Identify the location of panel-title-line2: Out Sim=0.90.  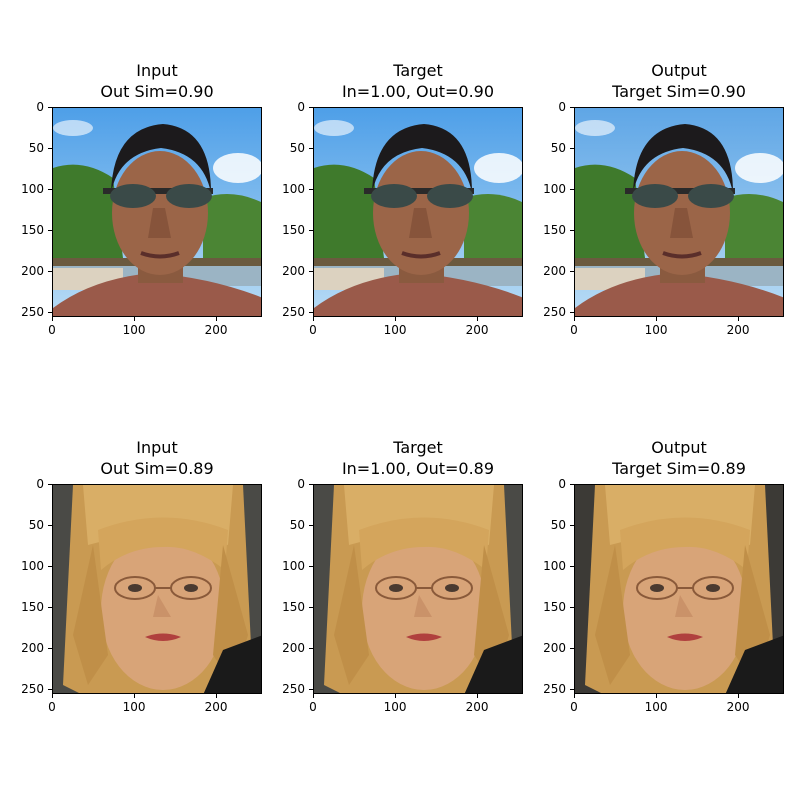
(157, 91).